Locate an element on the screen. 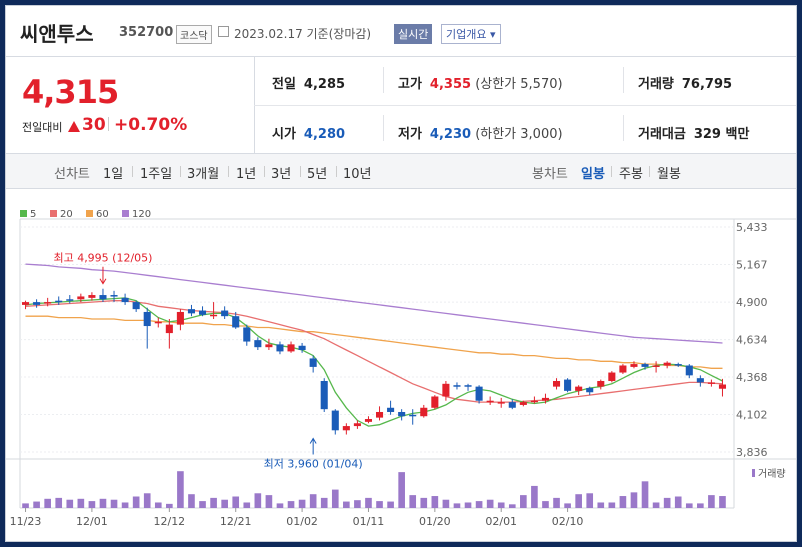  company-info-button: 기업개요 ▾ is located at coordinates (471, 34).